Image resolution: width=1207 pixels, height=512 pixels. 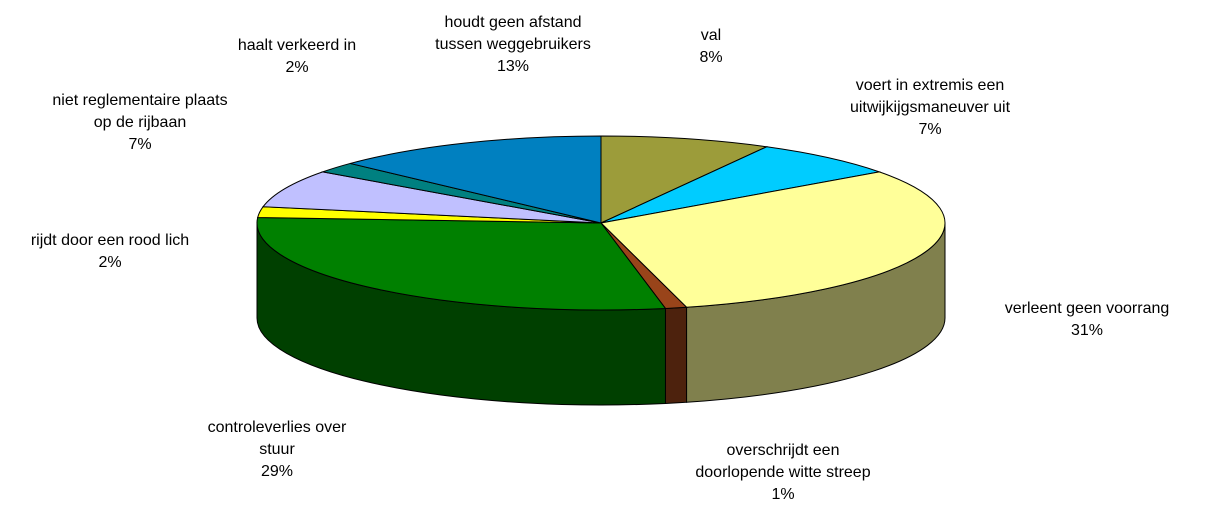 I want to click on value-label: 1%, so click(x=783, y=494).